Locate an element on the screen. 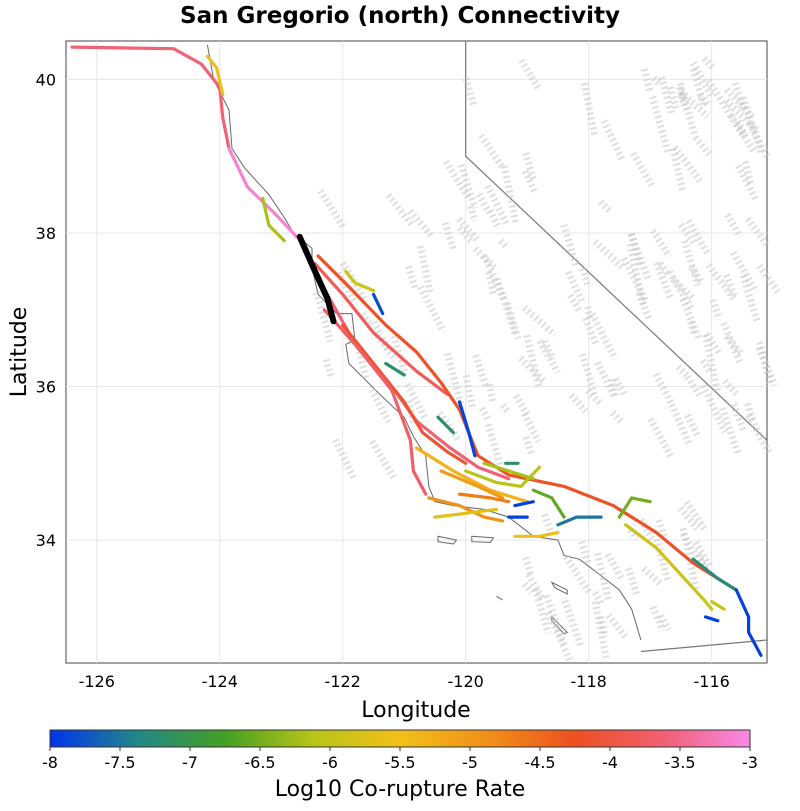  colorbar-tick-label: -7 is located at coordinates (190, 762).